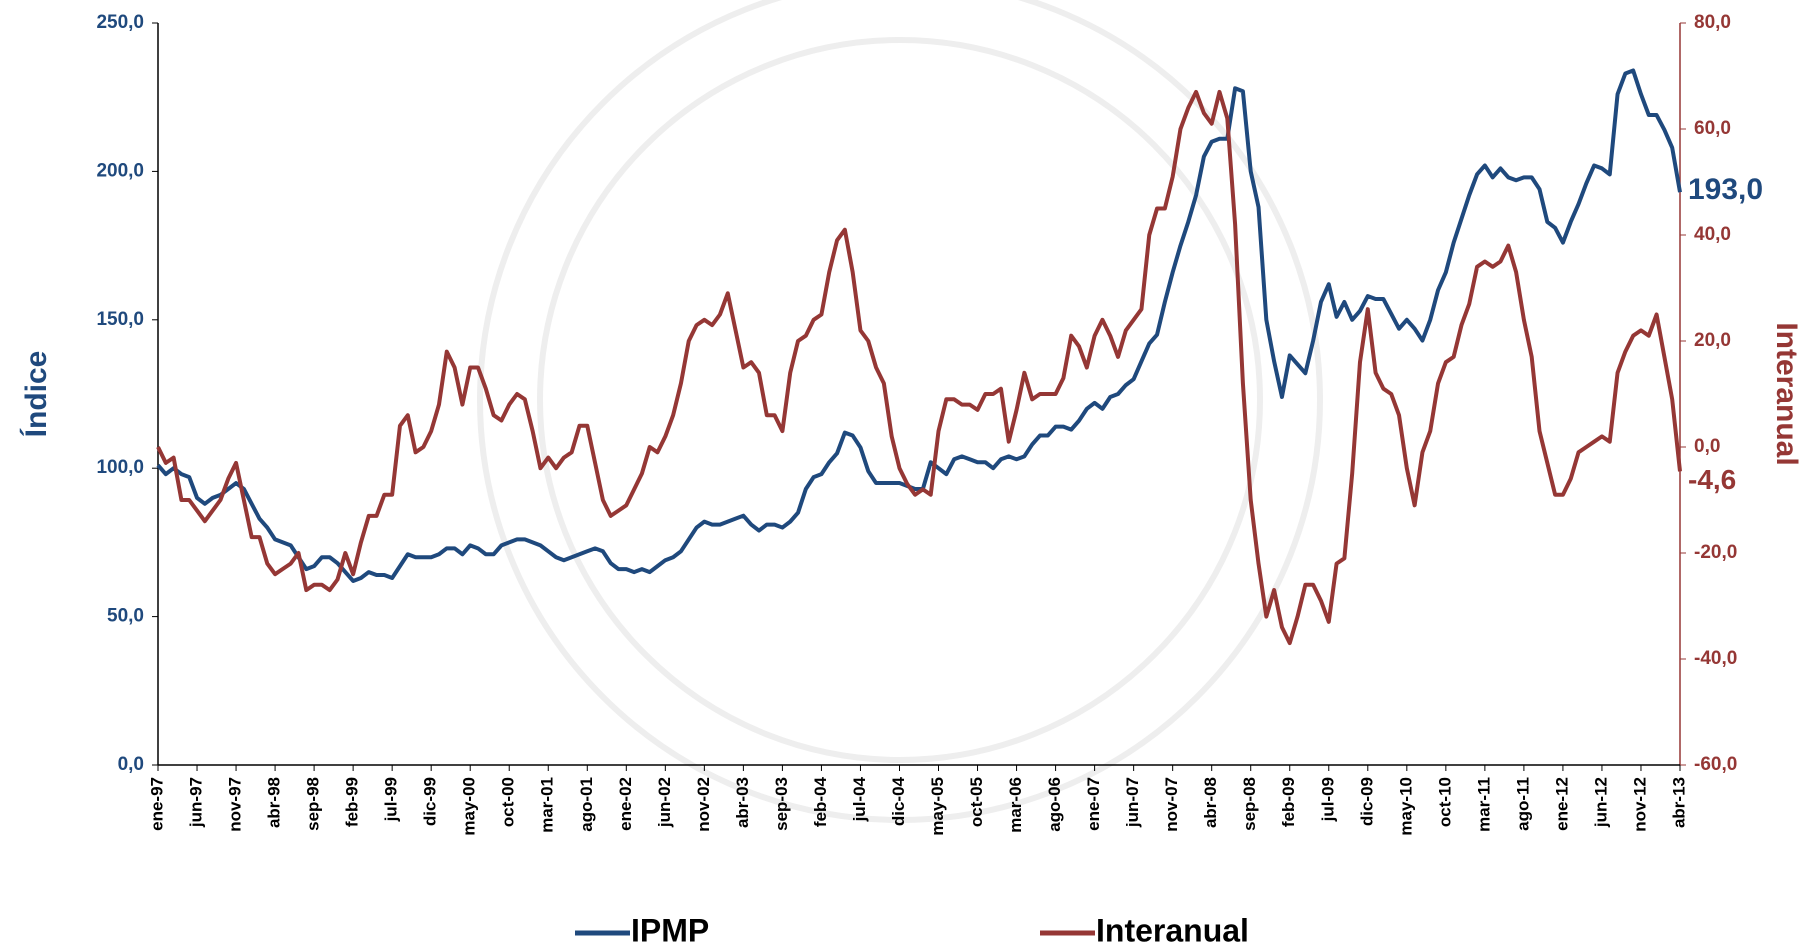 This screenshot has height=952, width=1804. Describe the element at coordinates (508, 802) in the screenshot. I see `x-tick-label: oct-00` at that location.